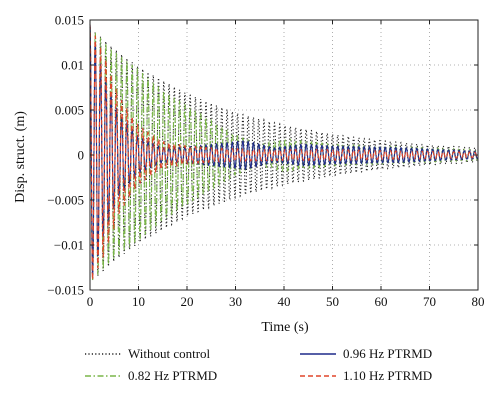 This screenshot has width=500, height=408. What do you see at coordinates (69, 245) in the screenshot?
I see `y-tick-label: −0.01` at bounding box center [69, 245].